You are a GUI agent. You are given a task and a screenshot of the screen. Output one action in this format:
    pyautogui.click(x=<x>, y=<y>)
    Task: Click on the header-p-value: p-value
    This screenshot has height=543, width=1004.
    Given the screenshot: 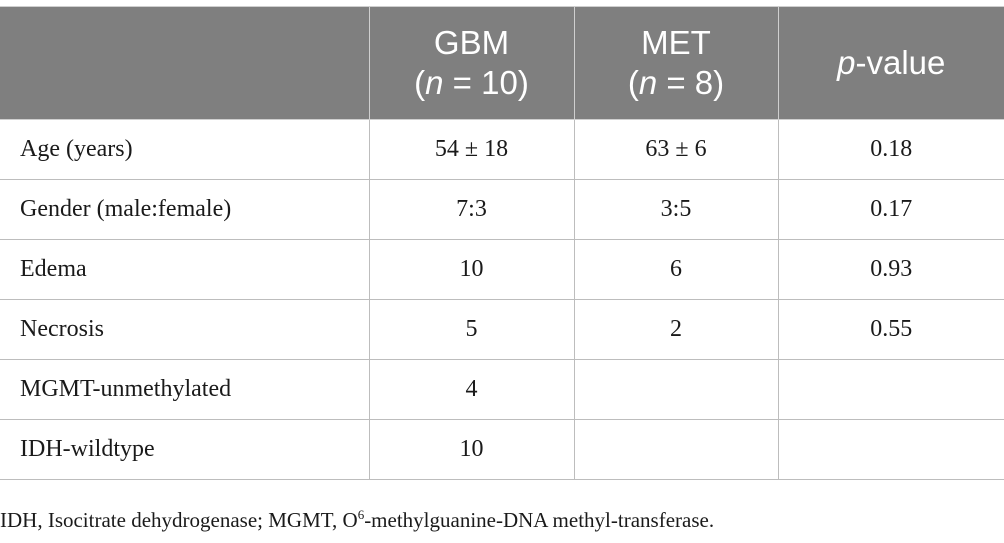 What is the action you would take?
    pyautogui.click(x=890, y=63)
    